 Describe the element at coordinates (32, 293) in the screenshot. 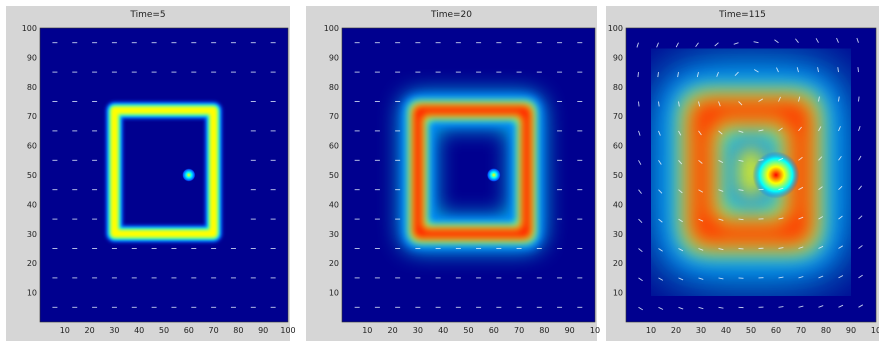

I see `y-tick-label: 10` at that location.